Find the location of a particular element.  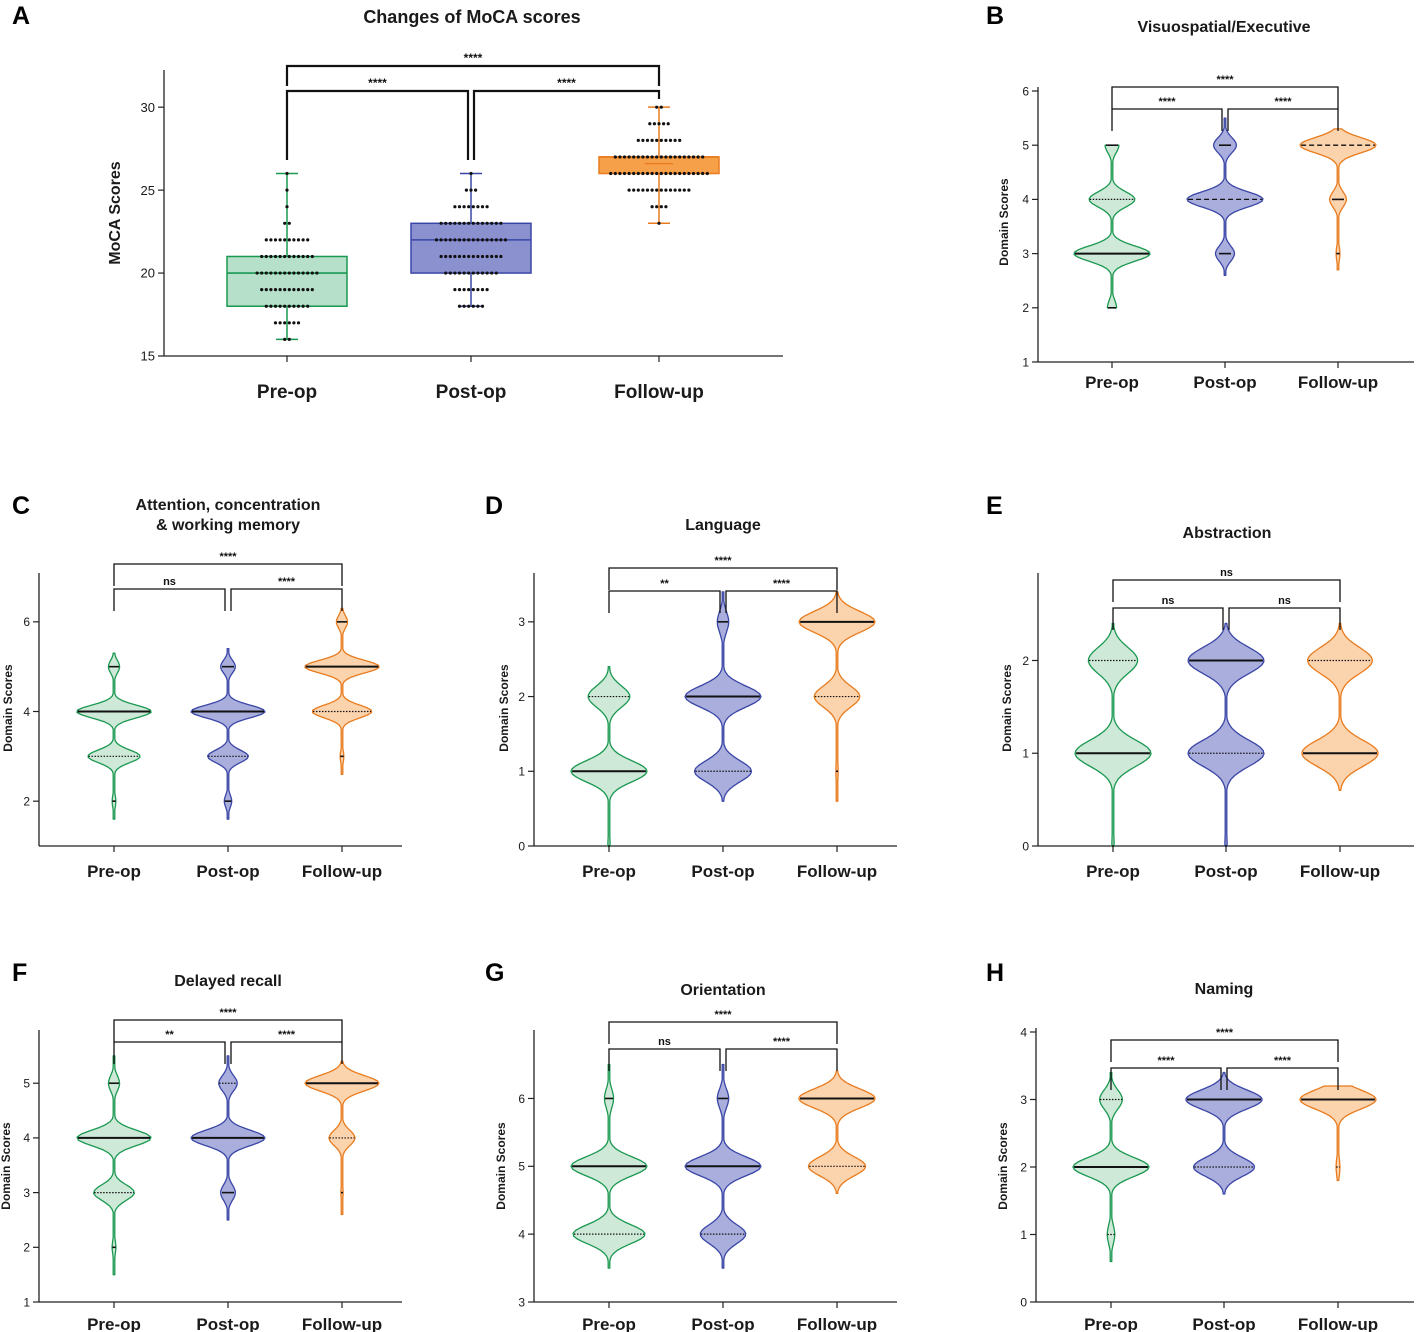

chart-title-line: Orientation is located at coordinates (722, 990).